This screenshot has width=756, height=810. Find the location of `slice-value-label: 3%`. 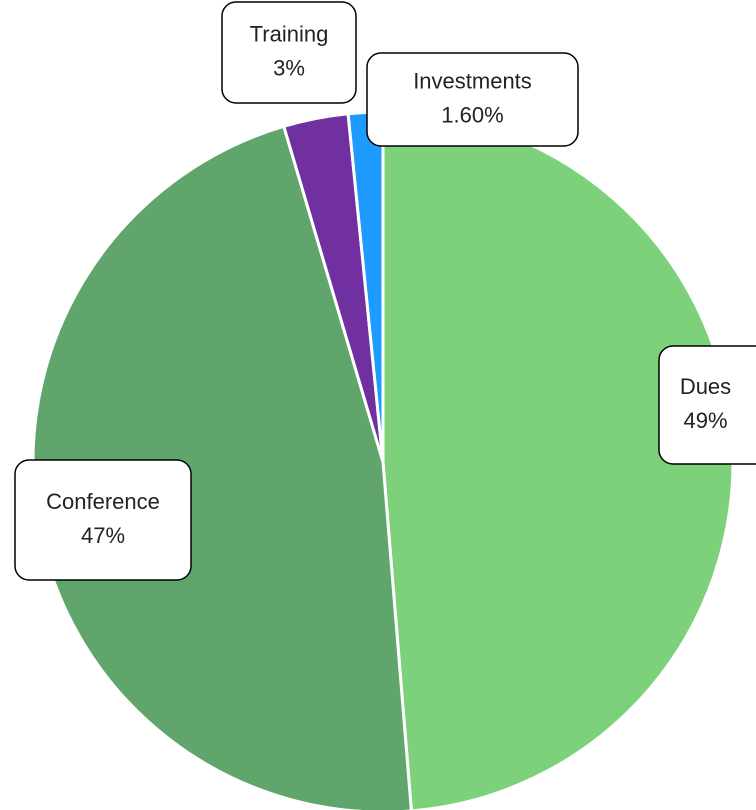

slice-value-label: 3% is located at coordinates (289, 67).